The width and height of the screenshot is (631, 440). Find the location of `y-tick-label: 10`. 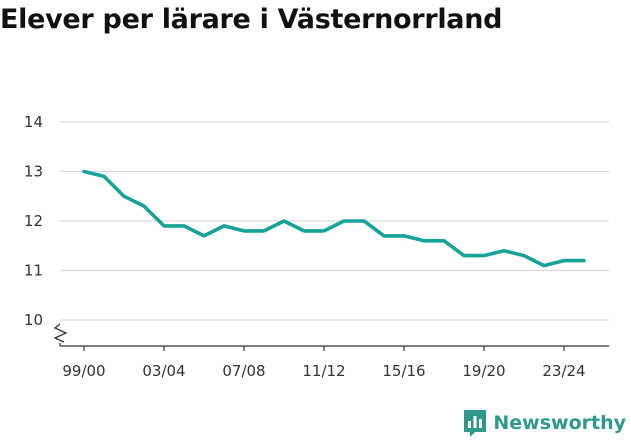

y-tick-label: 10 is located at coordinates (33, 320).